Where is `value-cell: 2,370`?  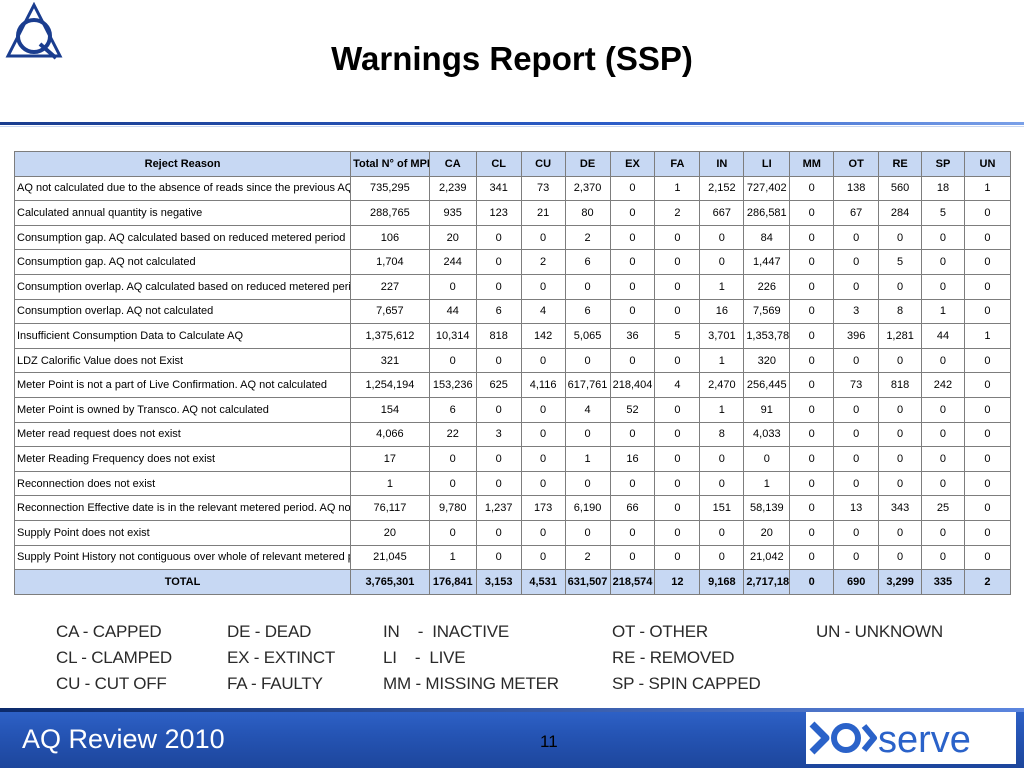
value-cell: 2,370 is located at coordinates (587, 188).